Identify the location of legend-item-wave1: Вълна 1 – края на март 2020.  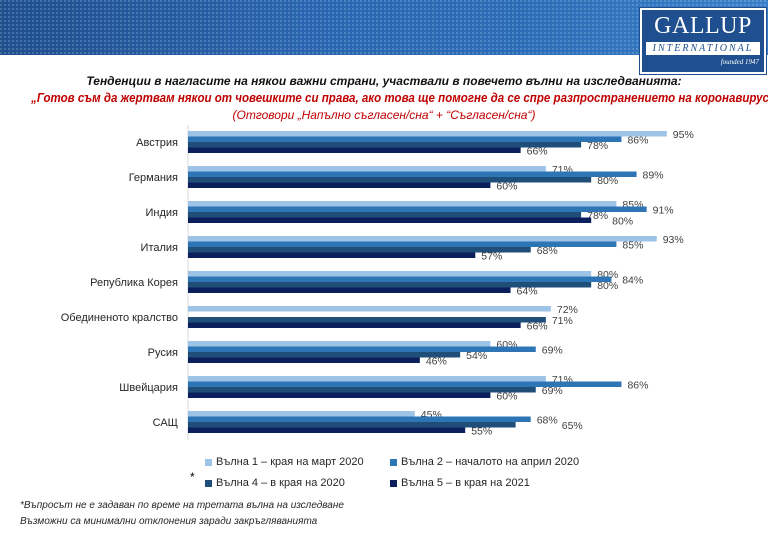
(284, 462).